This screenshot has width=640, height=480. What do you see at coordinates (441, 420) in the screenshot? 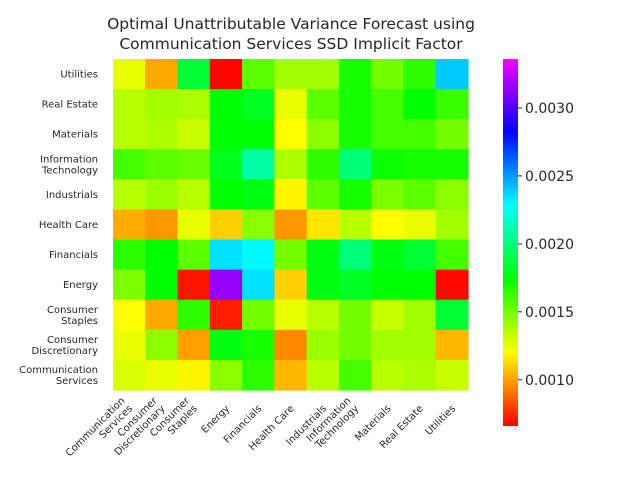
I see `x-tick-label: Utilities` at bounding box center [441, 420].